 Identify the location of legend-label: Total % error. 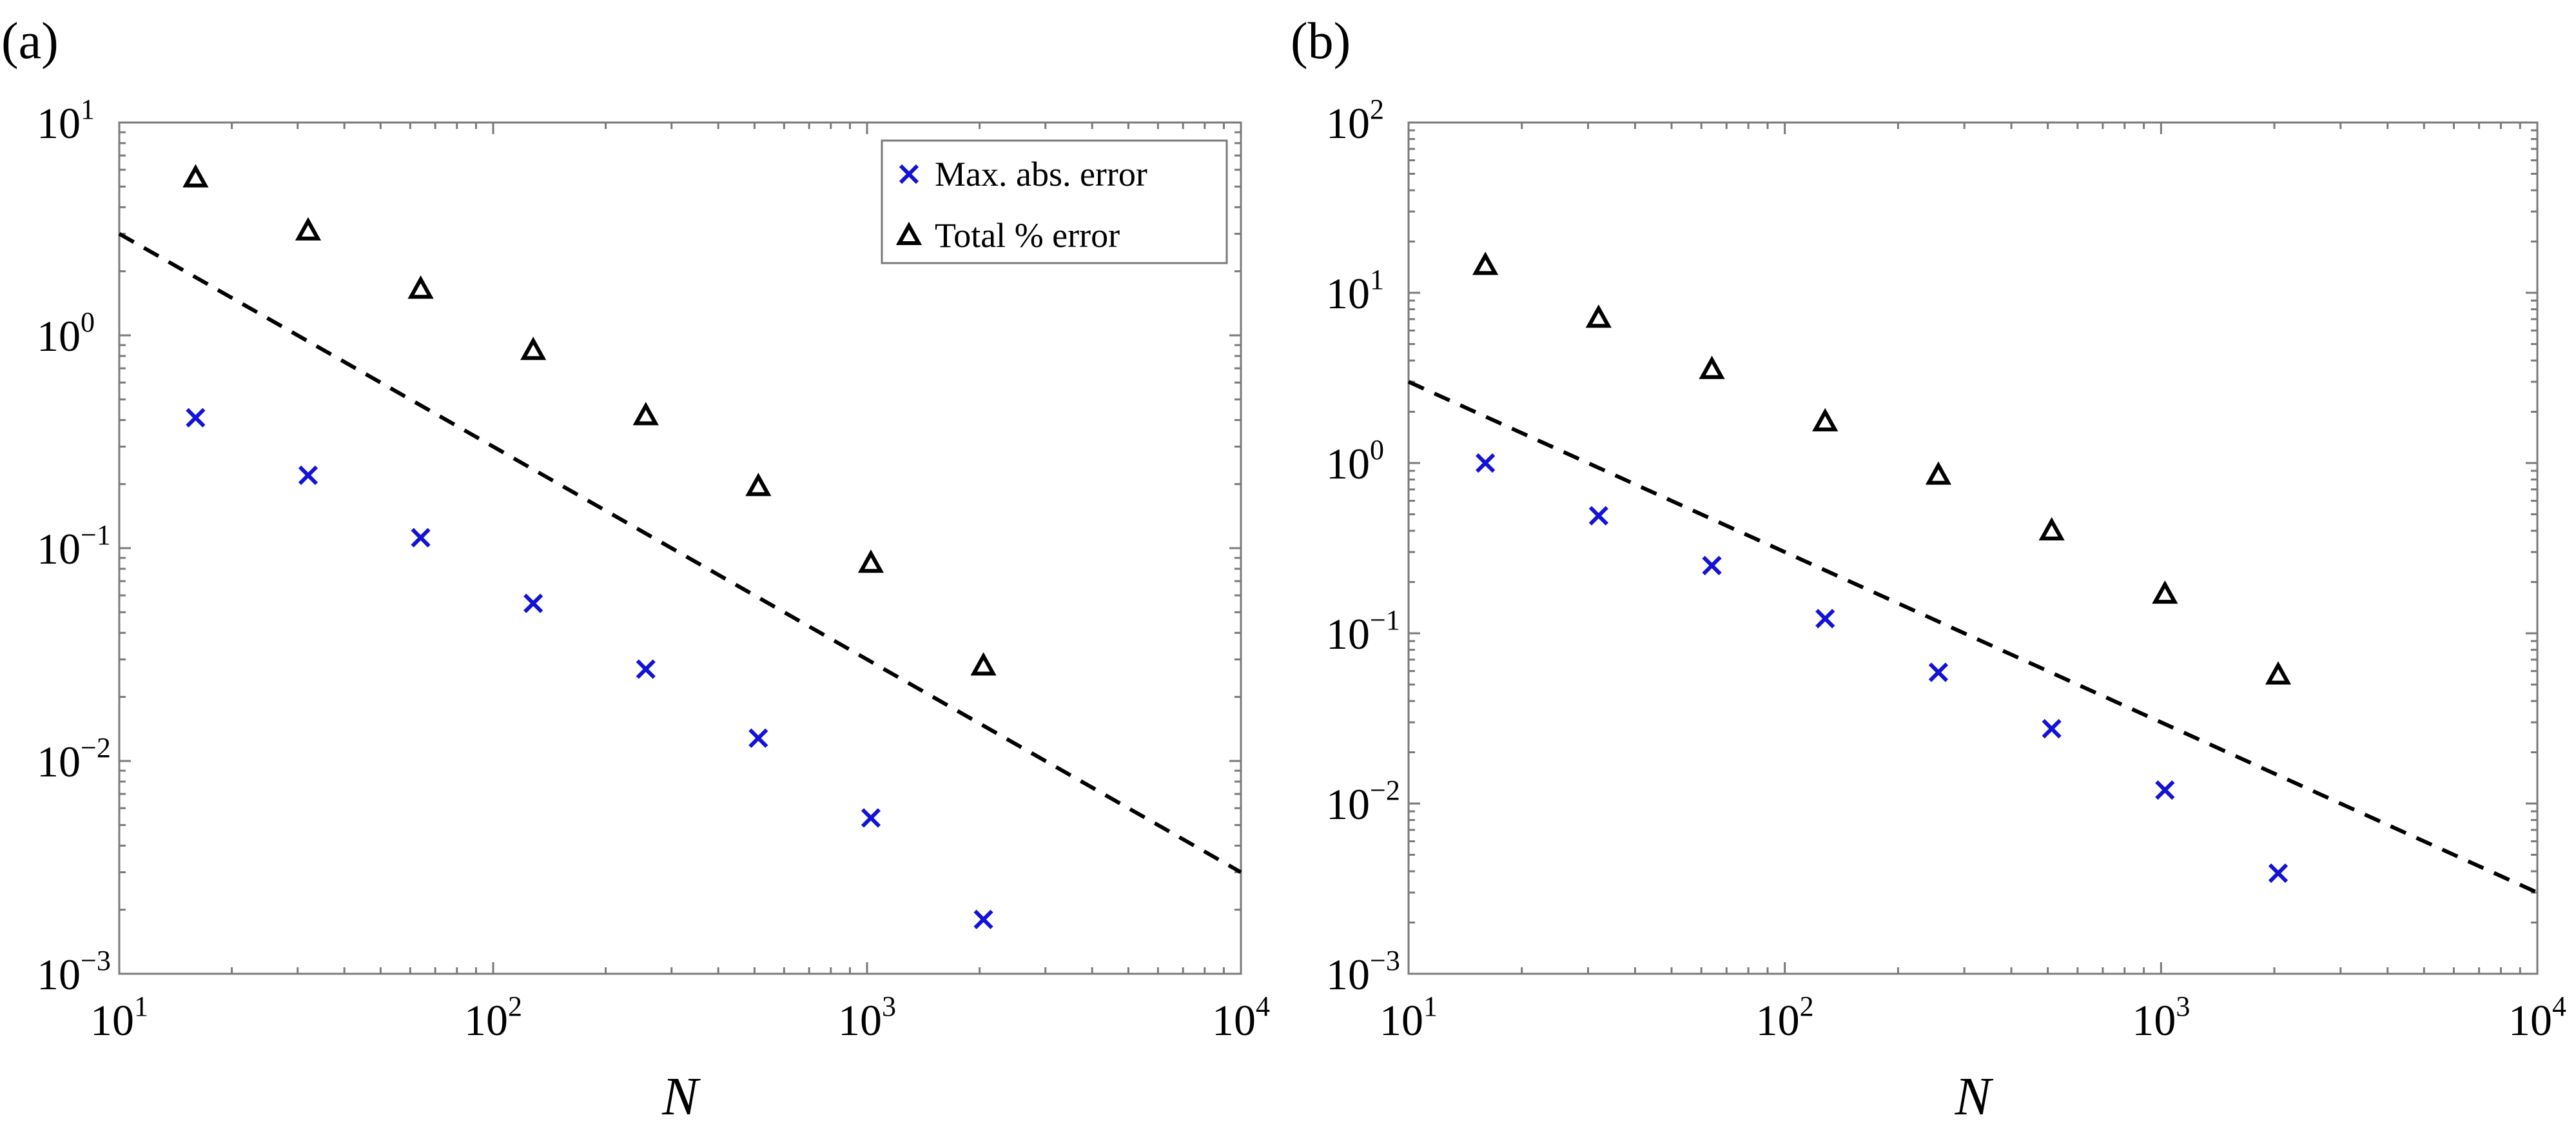
(1027, 235).